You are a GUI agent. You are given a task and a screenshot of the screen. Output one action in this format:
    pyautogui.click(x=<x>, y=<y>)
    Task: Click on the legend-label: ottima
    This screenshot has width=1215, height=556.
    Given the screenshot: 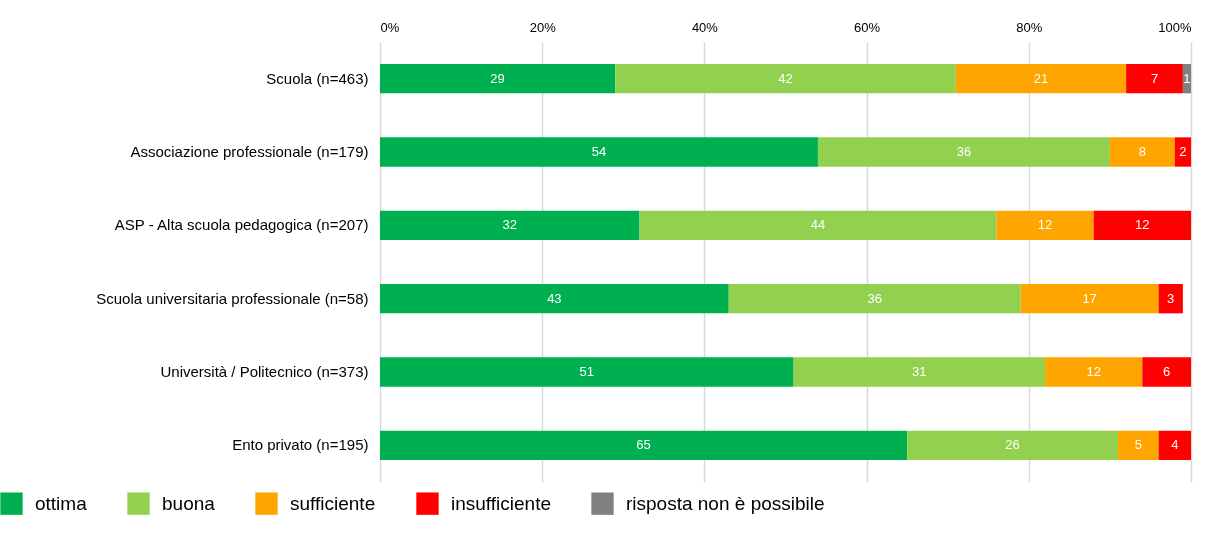 What is the action you would take?
    pyautogui.click(x=61, y=503)
    